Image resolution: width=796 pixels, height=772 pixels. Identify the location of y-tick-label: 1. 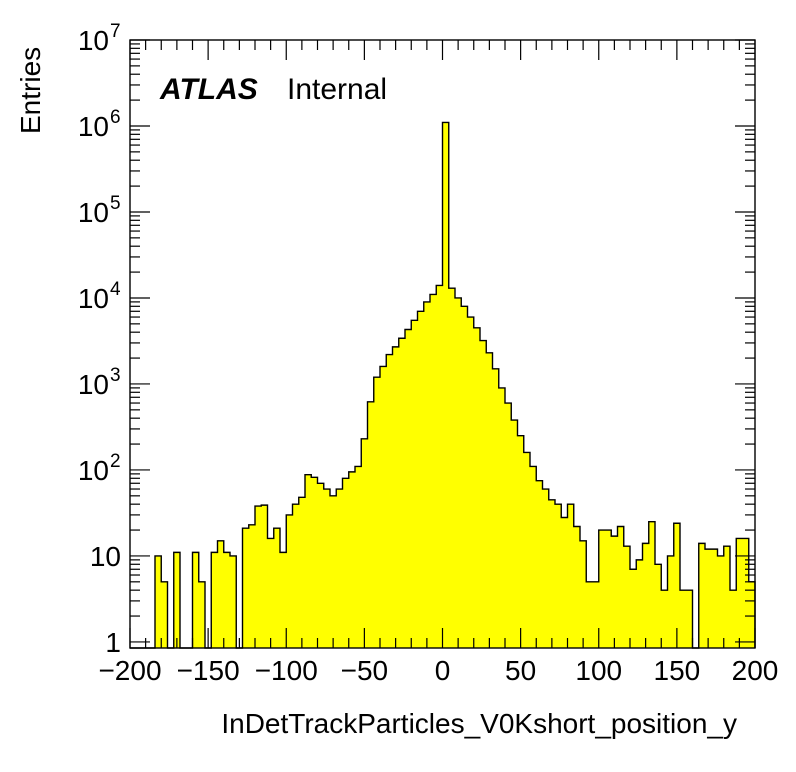
(113, 642).